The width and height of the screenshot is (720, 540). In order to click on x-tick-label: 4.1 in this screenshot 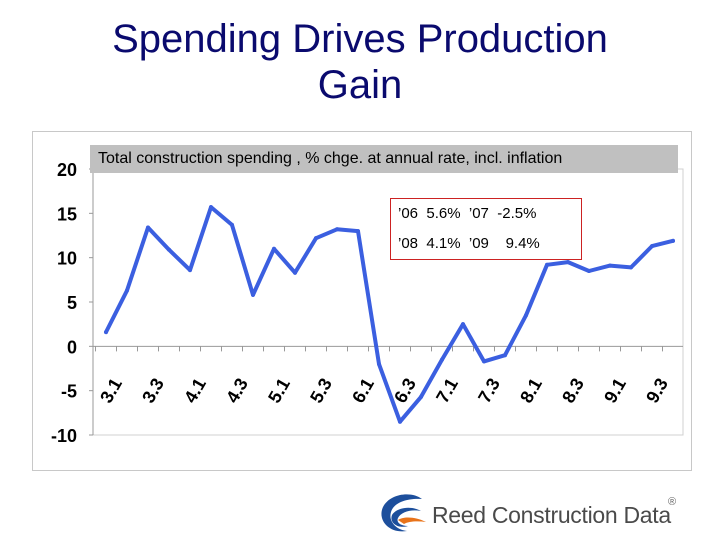, I will do `click(195, 391)`.